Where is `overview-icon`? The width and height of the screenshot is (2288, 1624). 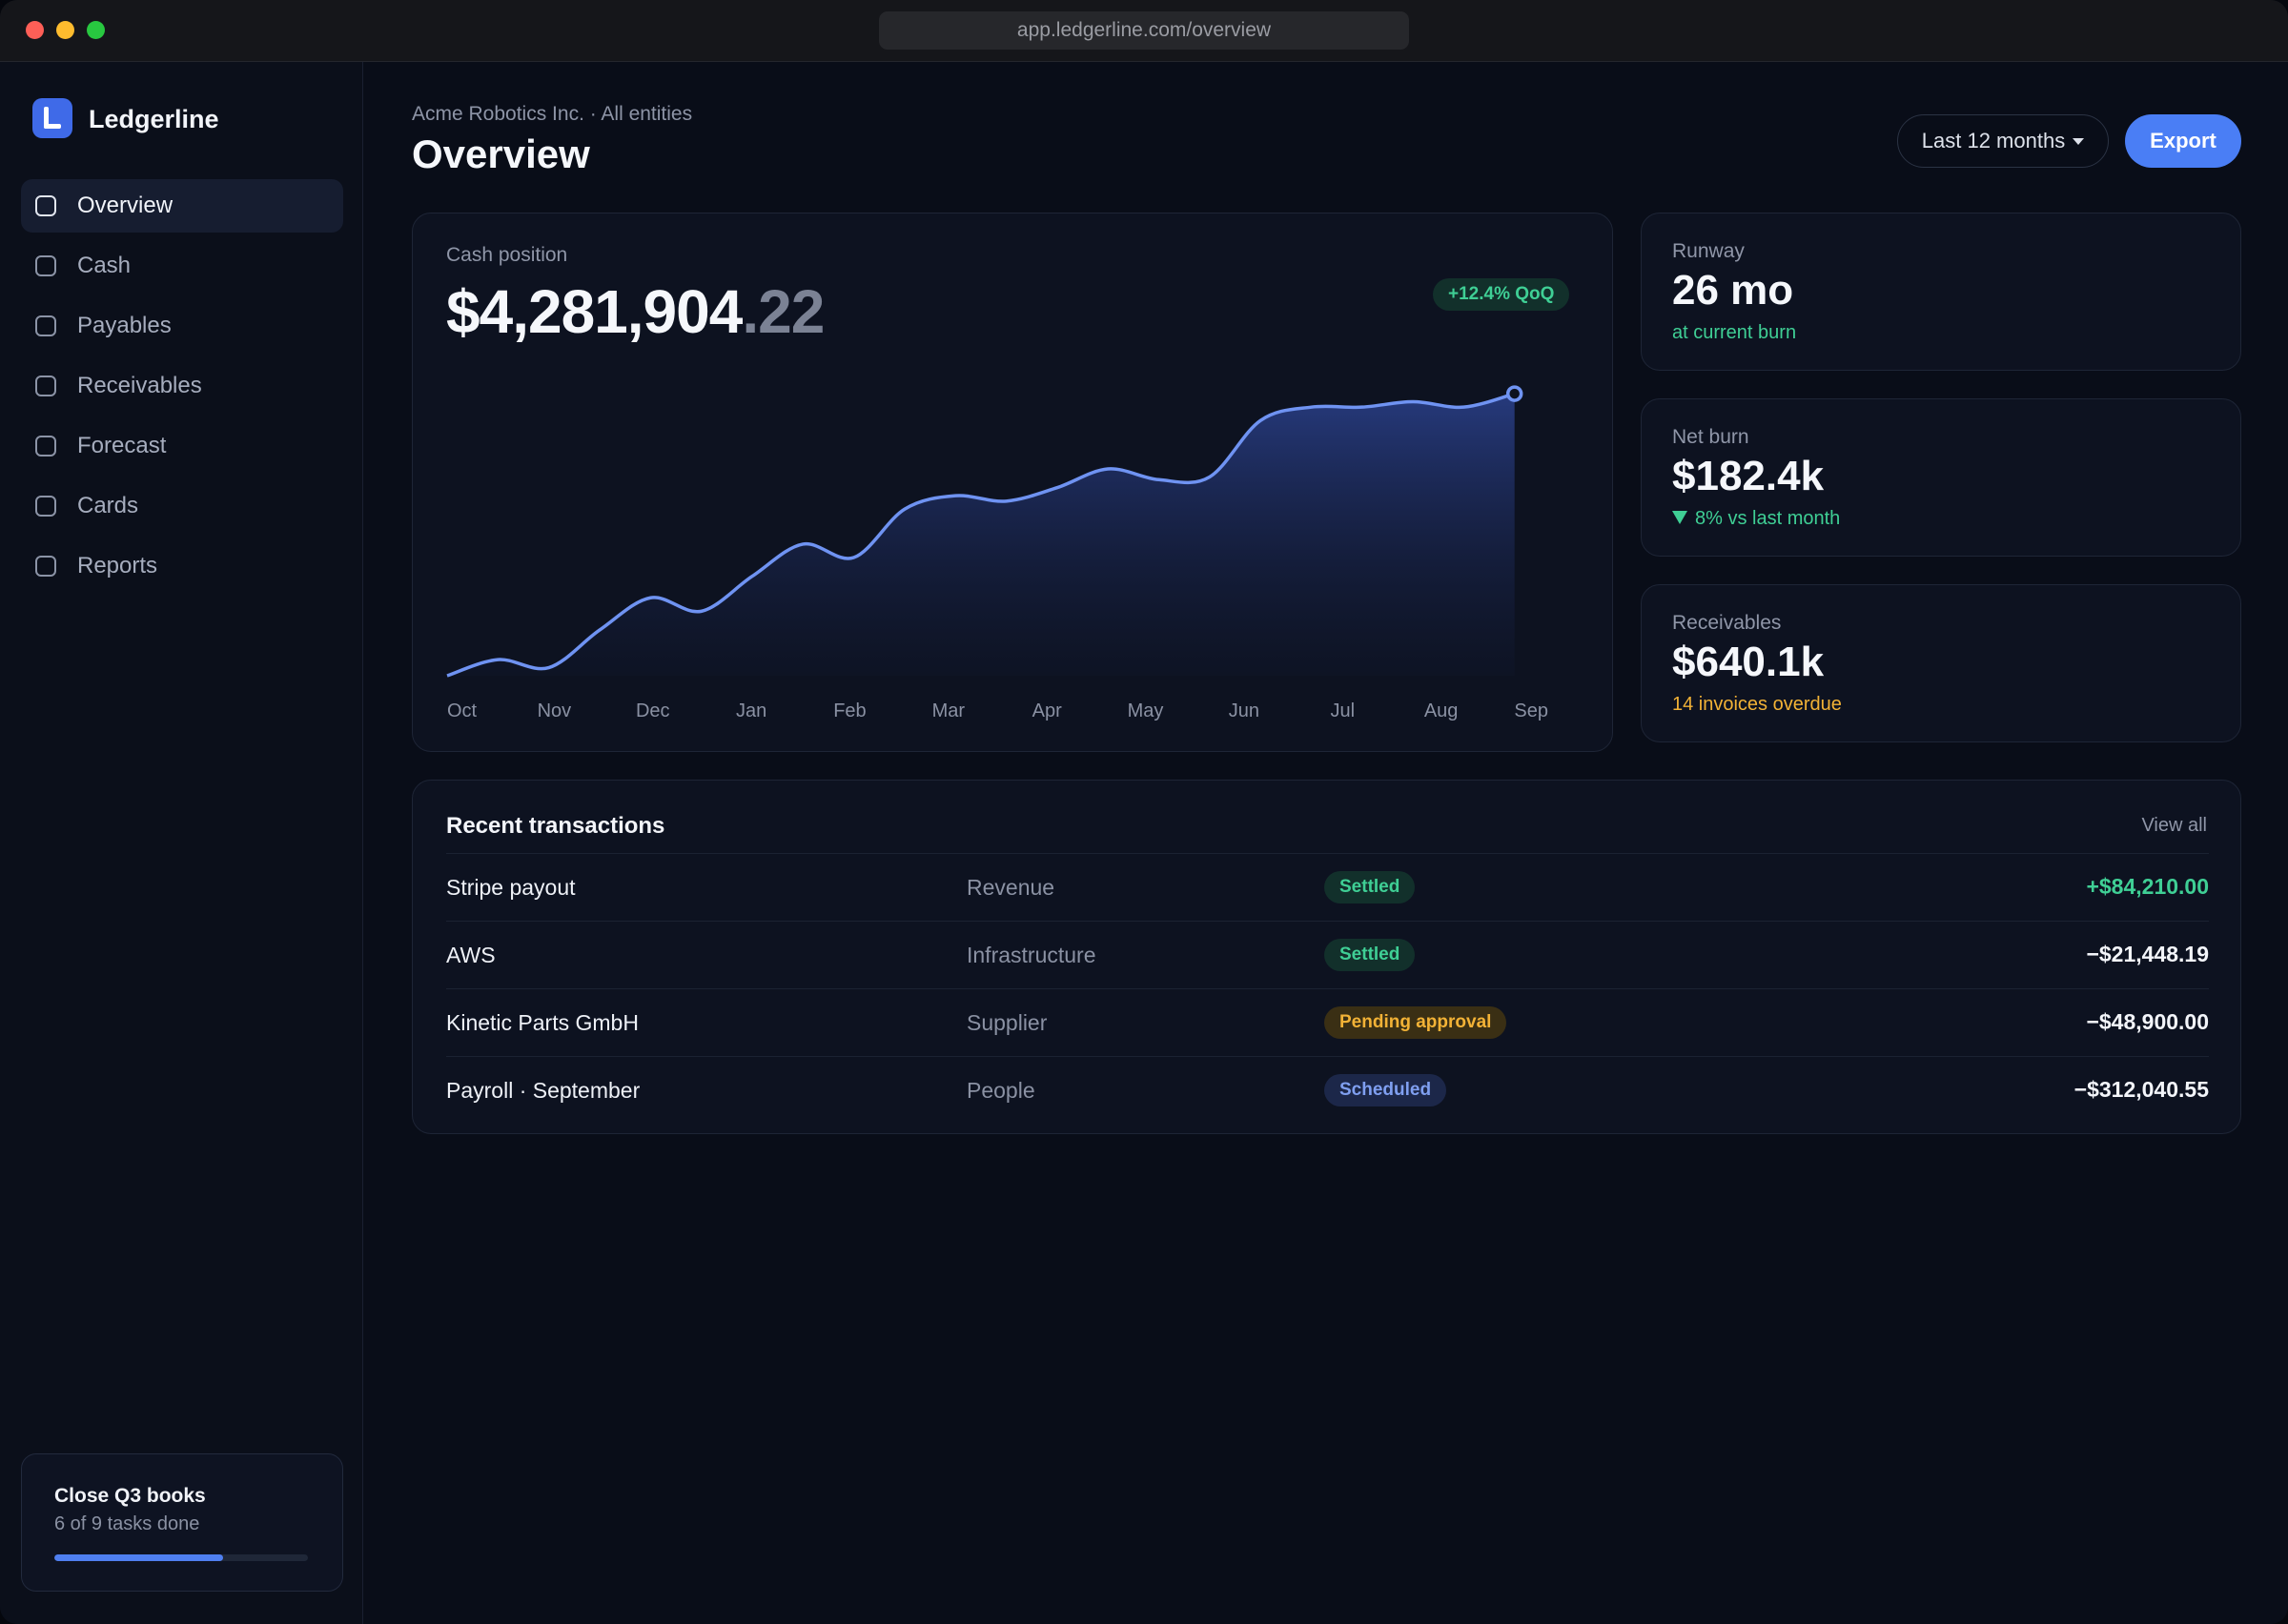 overview-icon is located at coordinates (45, 205).